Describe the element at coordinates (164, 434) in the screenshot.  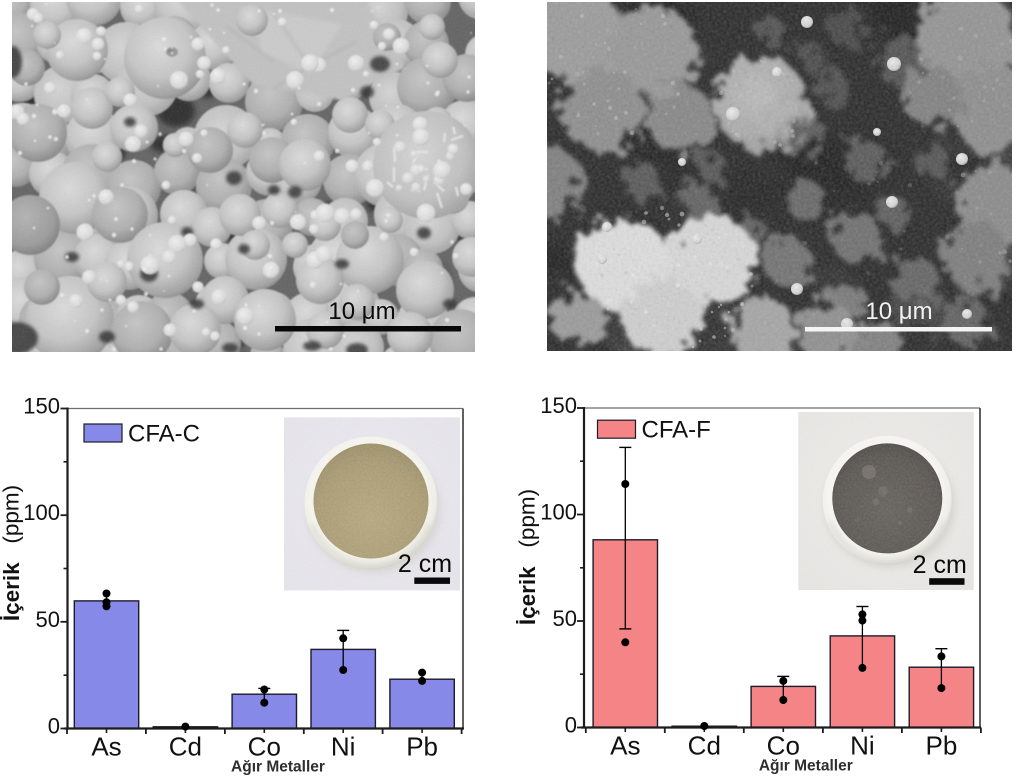
I see `svg-text: CFA-C` at that location.